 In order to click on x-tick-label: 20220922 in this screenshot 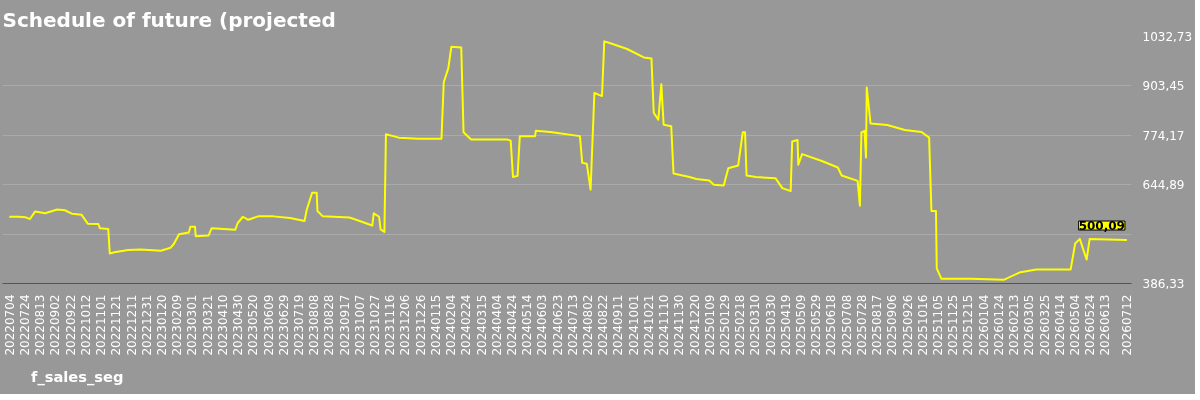, I will do `click(70, 325)`.